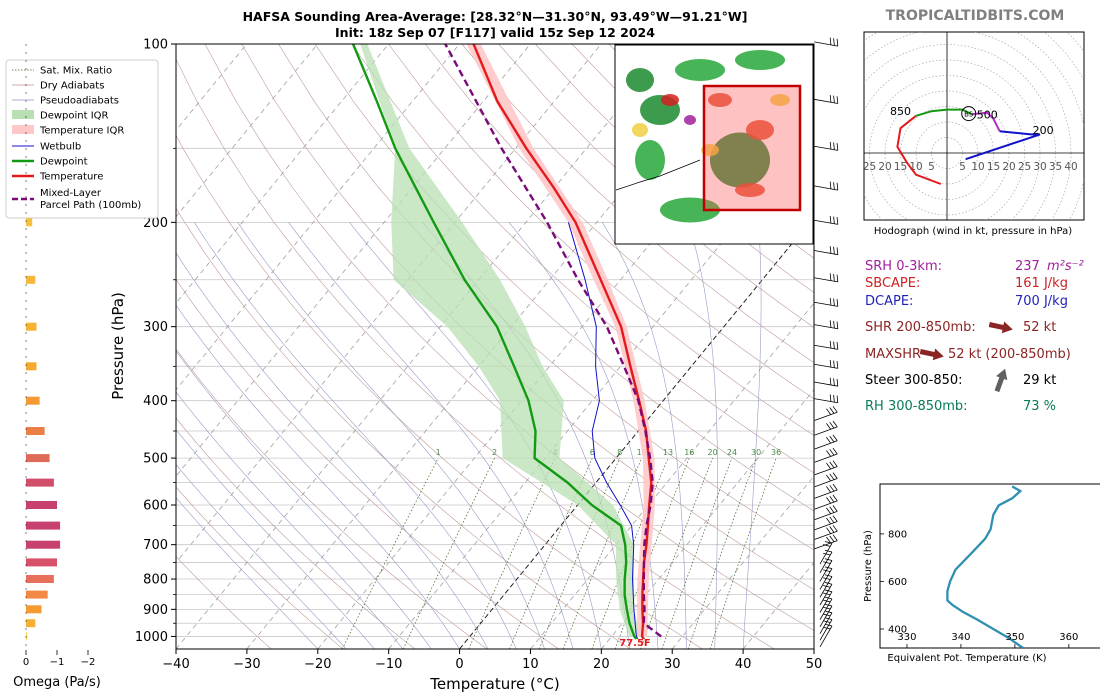  Describe the element at coordinates (1070, 167) in the screenshot. I see `hodograph-tick-label: 40` at that location.